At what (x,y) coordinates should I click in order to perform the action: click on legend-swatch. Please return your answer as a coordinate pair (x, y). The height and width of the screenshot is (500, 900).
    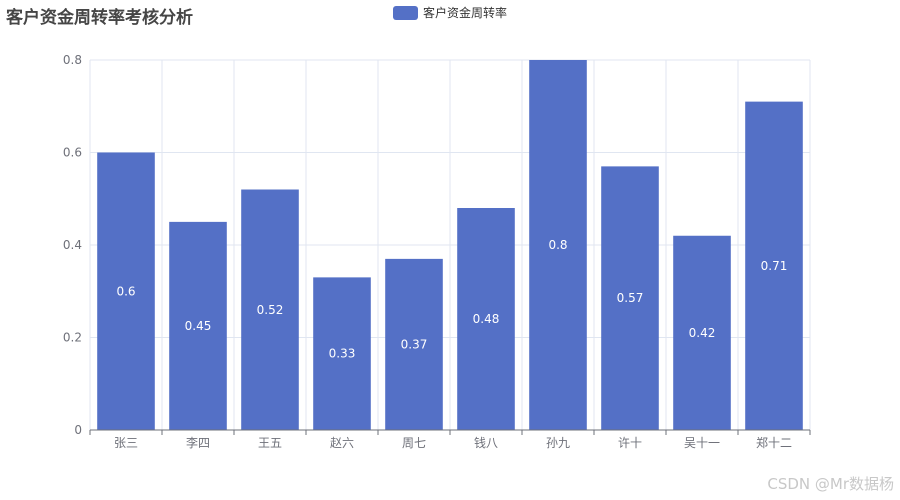
    Looking at the image, I should click on (405, 12).